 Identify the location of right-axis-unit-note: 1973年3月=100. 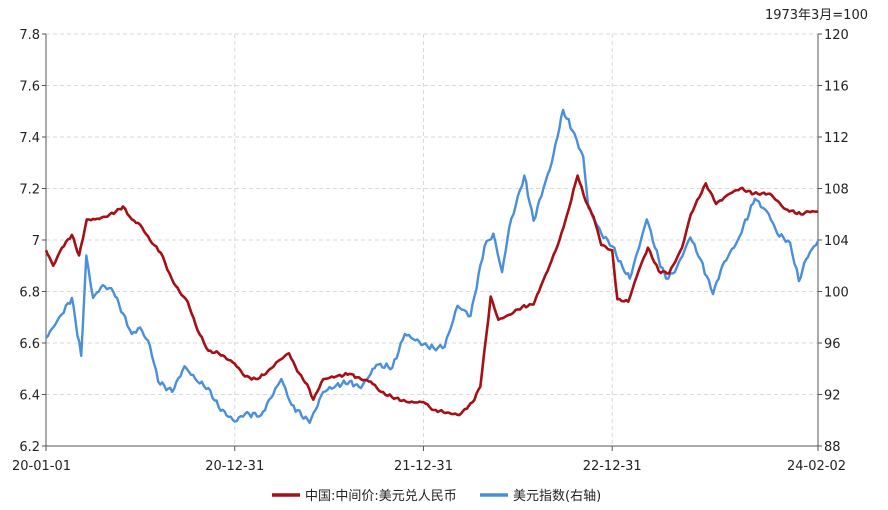
(816, 15).